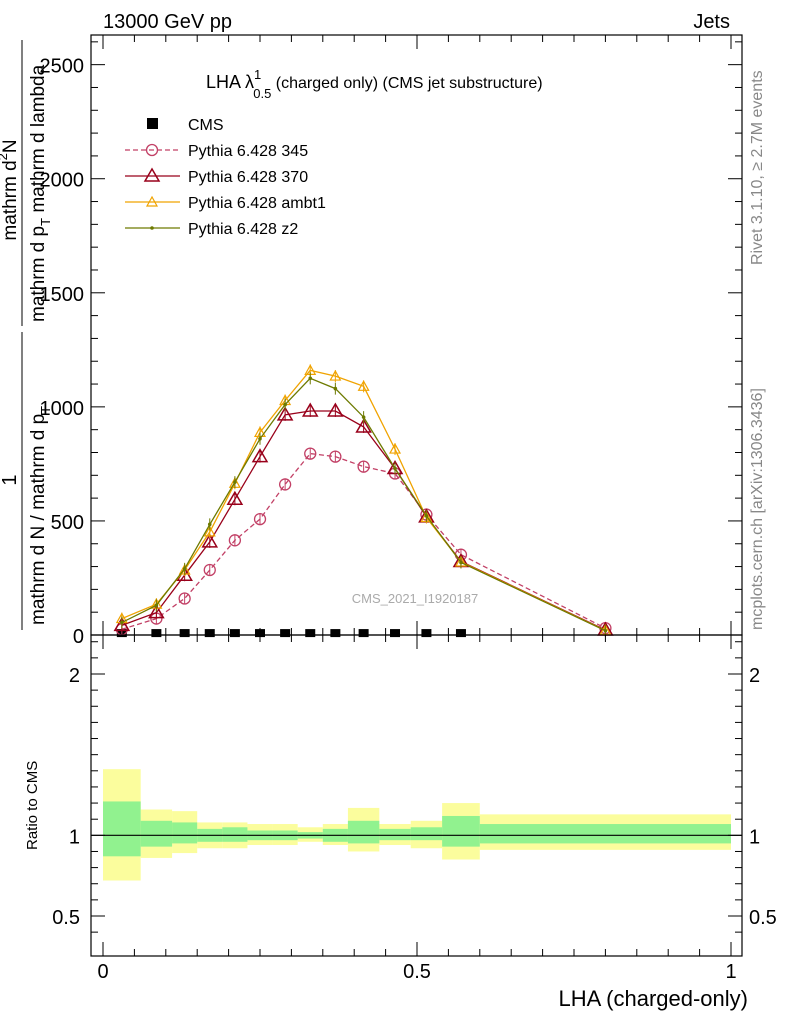  I want to click on ylabel-frac2-num: mathrm d2N, so click(10, 189).